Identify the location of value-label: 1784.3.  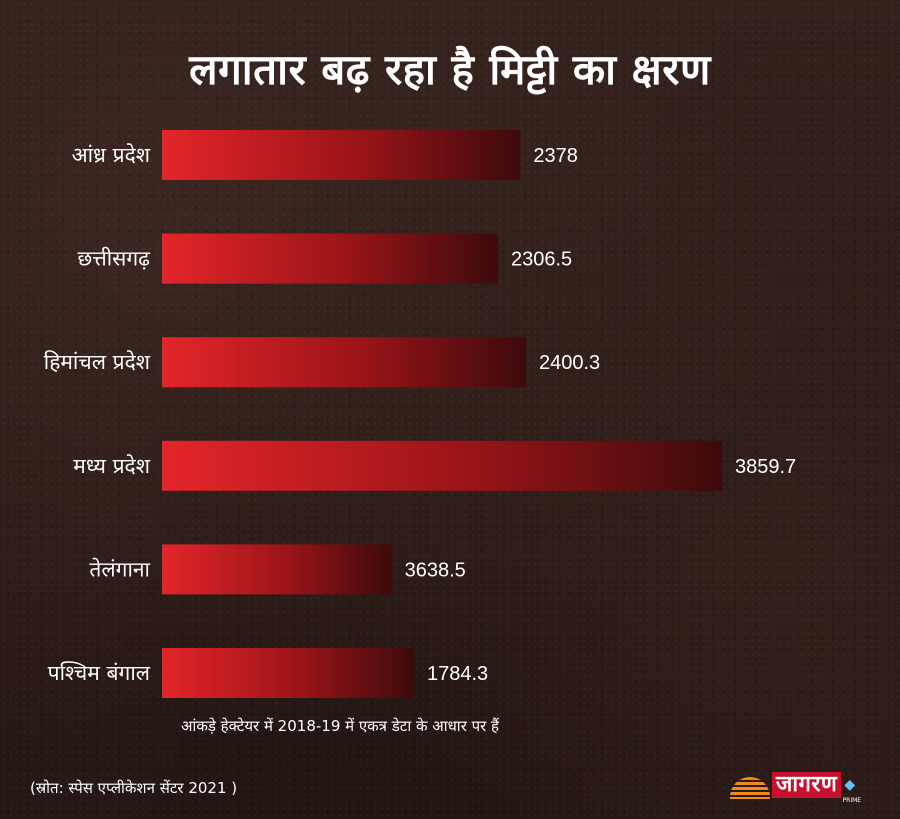
(457, 674).